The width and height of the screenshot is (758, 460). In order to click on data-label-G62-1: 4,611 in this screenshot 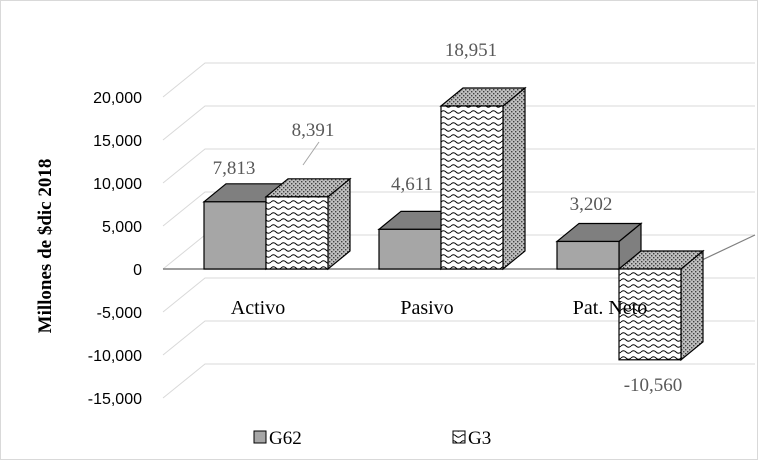, I will do `click(412, 184)`.